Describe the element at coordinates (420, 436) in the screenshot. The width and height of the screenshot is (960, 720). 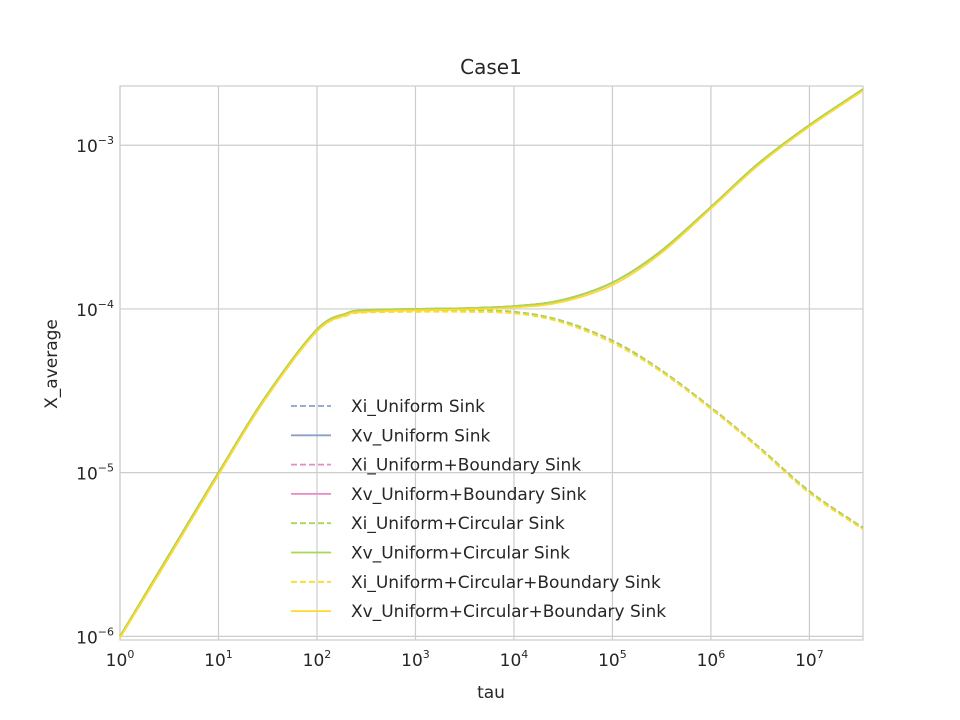
I see `legend-label: Xv_Uniform Sink` at that location.